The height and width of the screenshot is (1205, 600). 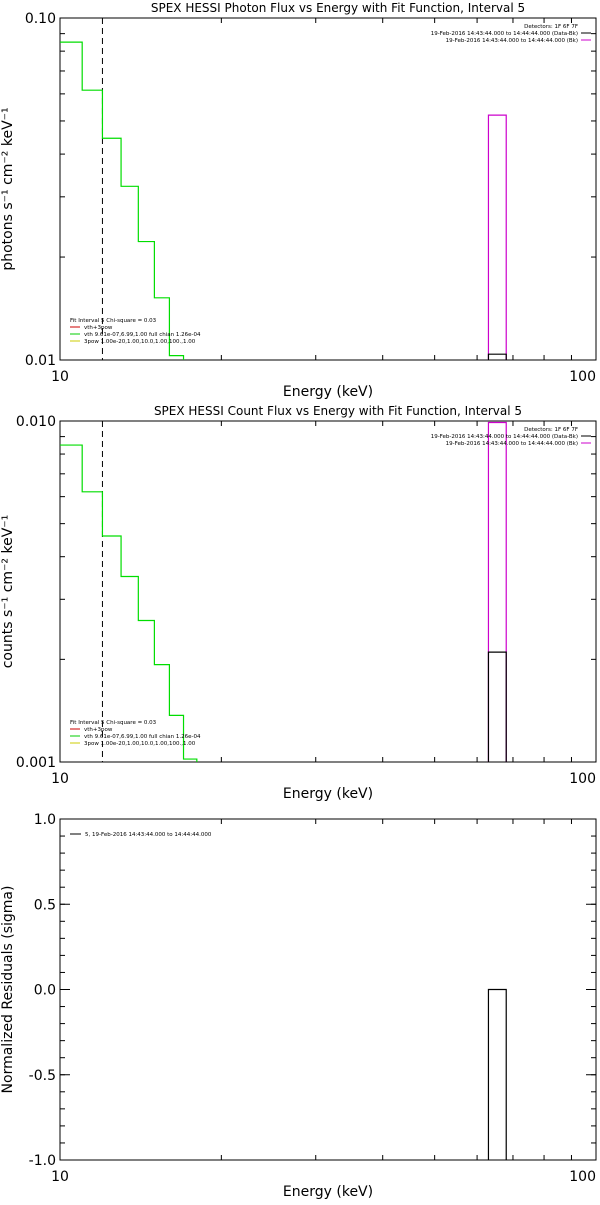 I want to click on series-residual-bar, so click(x=497, y=1074).